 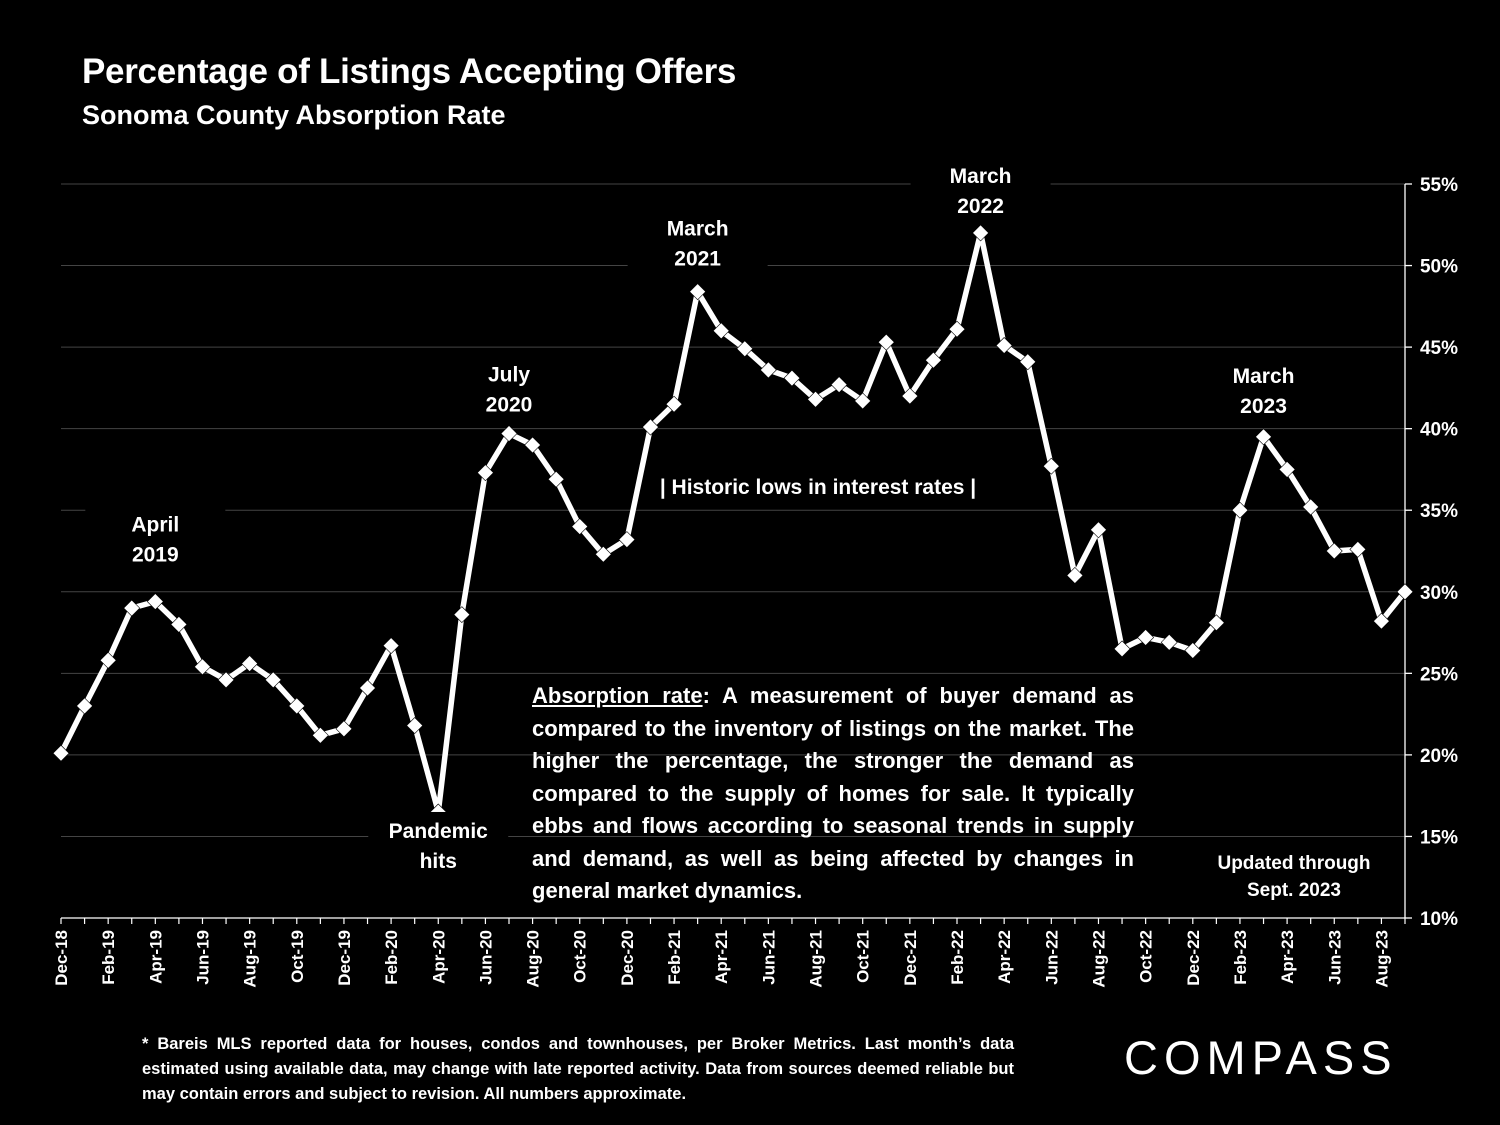 I want to click on x-tick-label: Jun-19, so click(x=202, y=957).